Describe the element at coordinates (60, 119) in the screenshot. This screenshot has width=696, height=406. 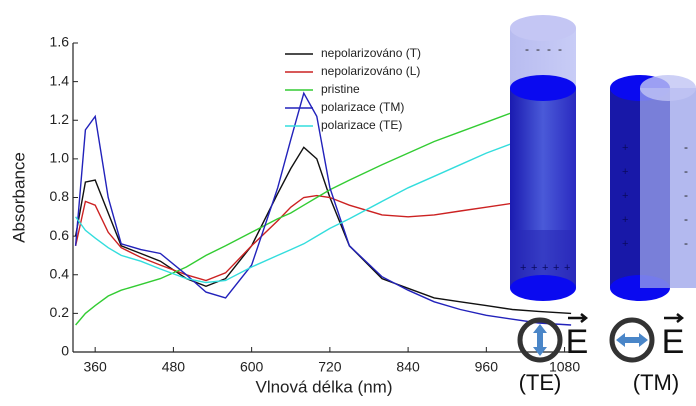
I see `y-tick-label: 1.2` at that location.